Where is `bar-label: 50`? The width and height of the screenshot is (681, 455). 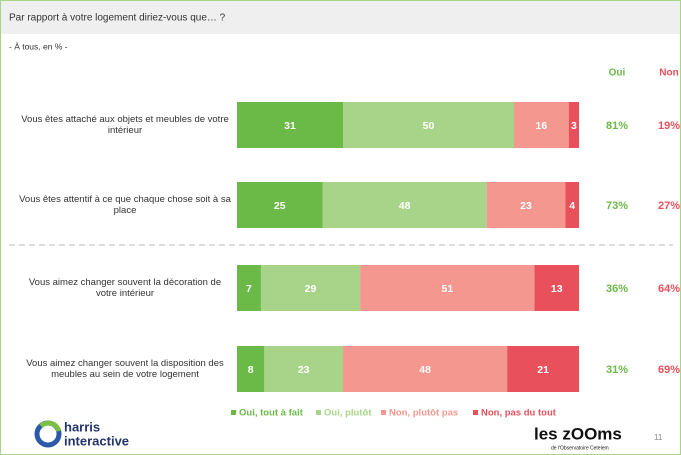 bar-label: 50 is located at coordinates (429, 126).